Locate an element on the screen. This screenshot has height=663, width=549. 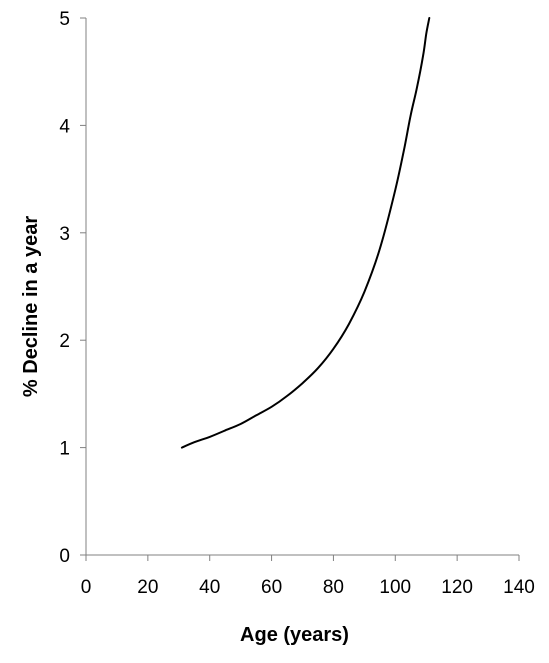
x-tick-label: 120 is located at coordinates (457, 587).